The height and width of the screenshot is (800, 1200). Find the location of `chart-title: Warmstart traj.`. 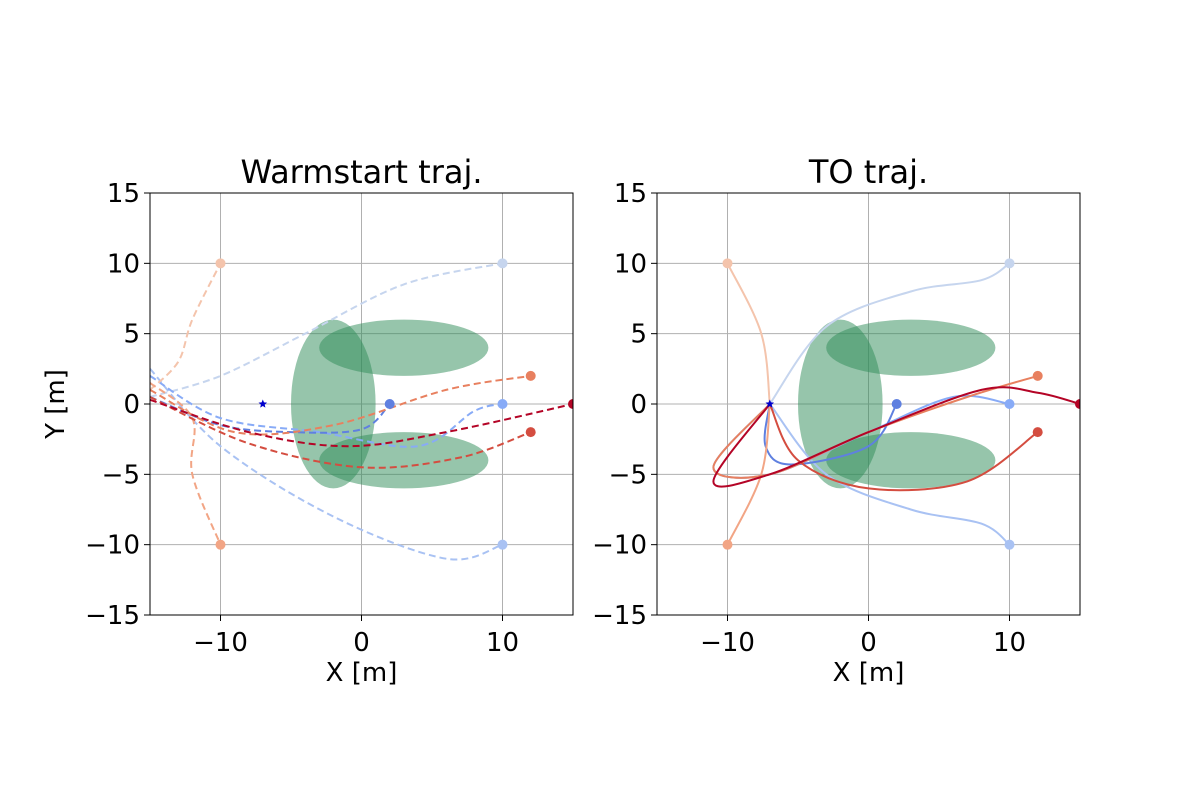

chart-title: Warmstart traj. is located at coordinates (361, 172).